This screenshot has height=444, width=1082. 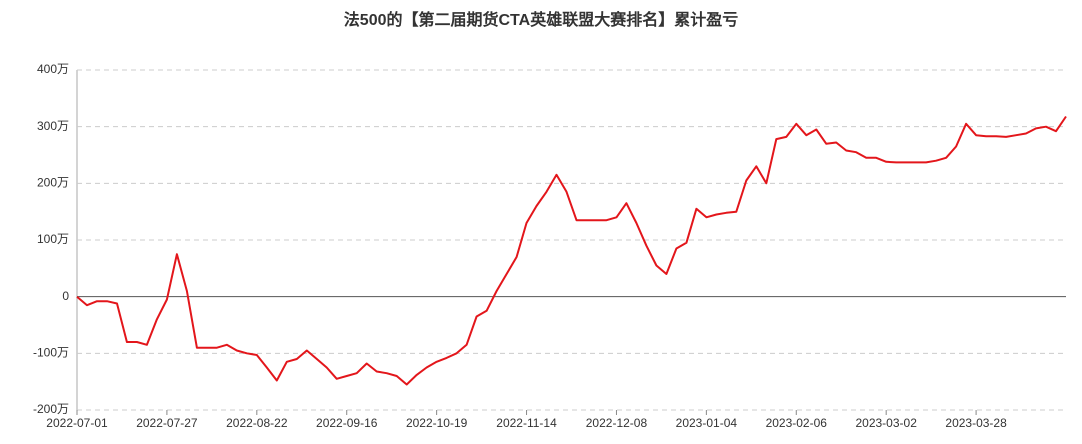 What do you see at coordinates (53, 69) in the screenshot?
I see `y-tick-label: 400万` at bounding box center [53, 69].